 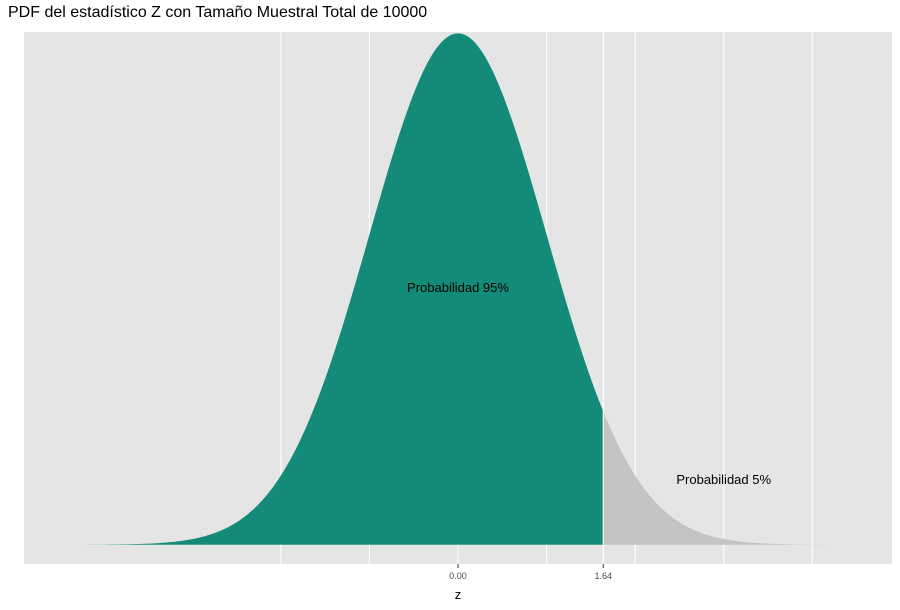 I want to click on annotation-1: Probabilidad 5%, so click(x=723, y=479).